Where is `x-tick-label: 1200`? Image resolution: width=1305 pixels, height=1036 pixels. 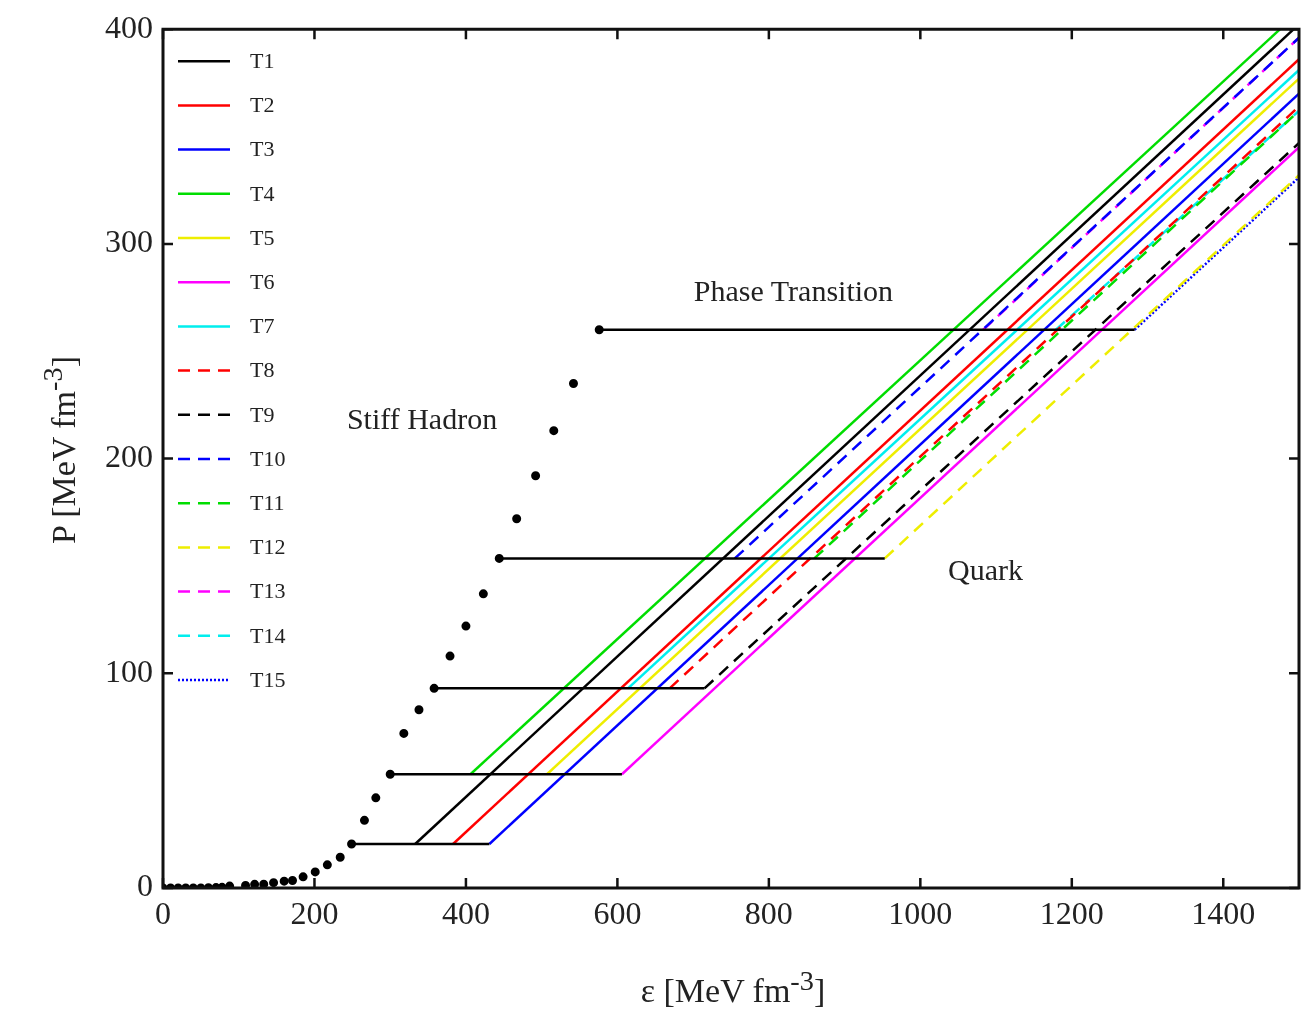 x-tick-label: 1200 is located at coordinates (1071, 912).